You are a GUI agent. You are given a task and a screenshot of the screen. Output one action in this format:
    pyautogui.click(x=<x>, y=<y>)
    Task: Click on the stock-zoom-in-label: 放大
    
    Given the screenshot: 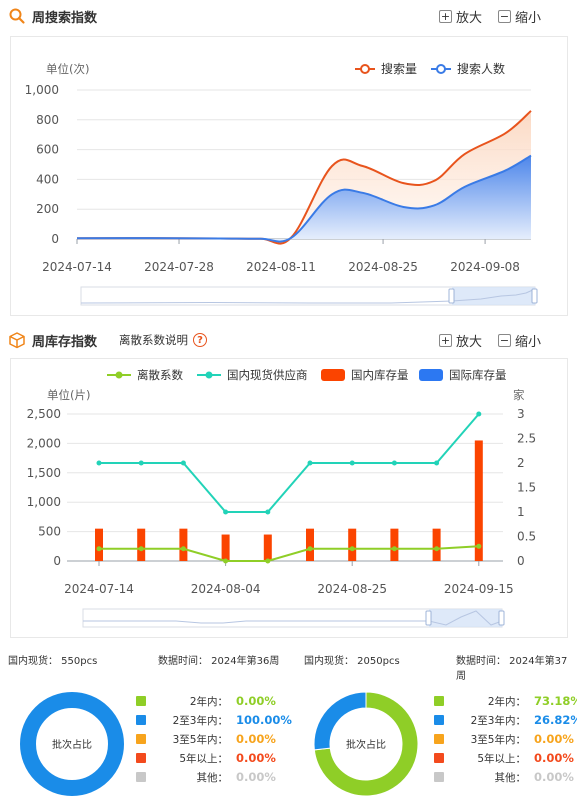 What is the action you would take?
    pyautogui.click(x=468, y=342)
    